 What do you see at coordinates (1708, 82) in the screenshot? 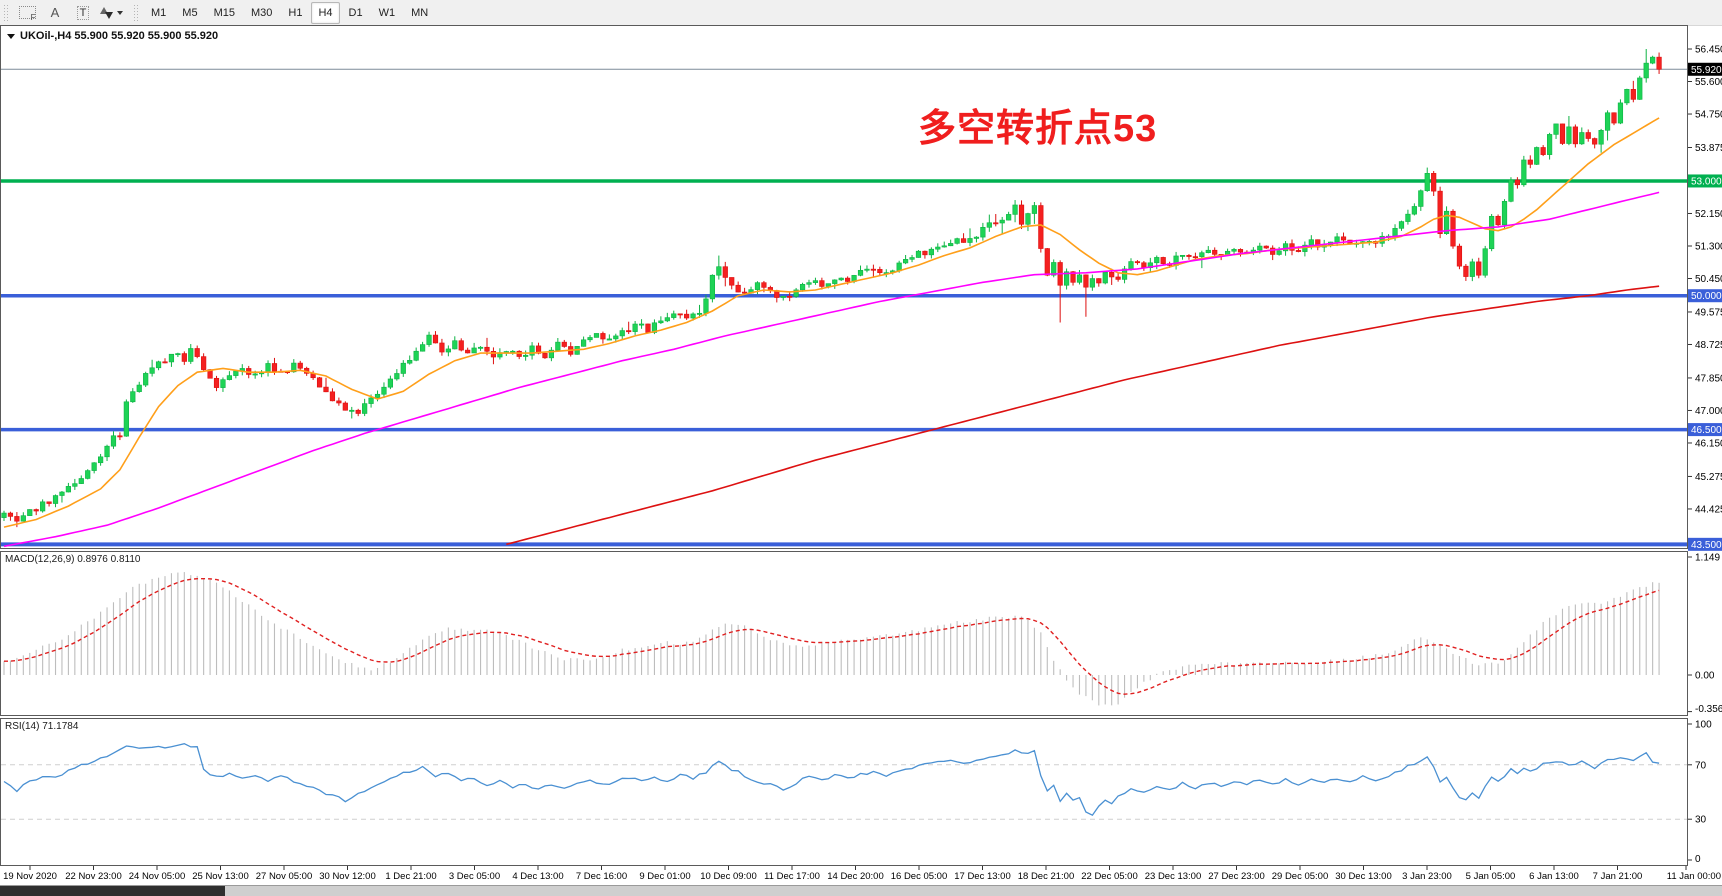
I see `price-axis-label: 55.600` at bounding box center [1708, 82].